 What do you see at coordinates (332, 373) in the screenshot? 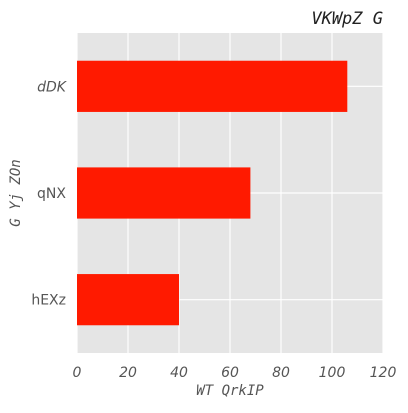
I see `x-tick-label: 100` at bounding box center [332, 373].